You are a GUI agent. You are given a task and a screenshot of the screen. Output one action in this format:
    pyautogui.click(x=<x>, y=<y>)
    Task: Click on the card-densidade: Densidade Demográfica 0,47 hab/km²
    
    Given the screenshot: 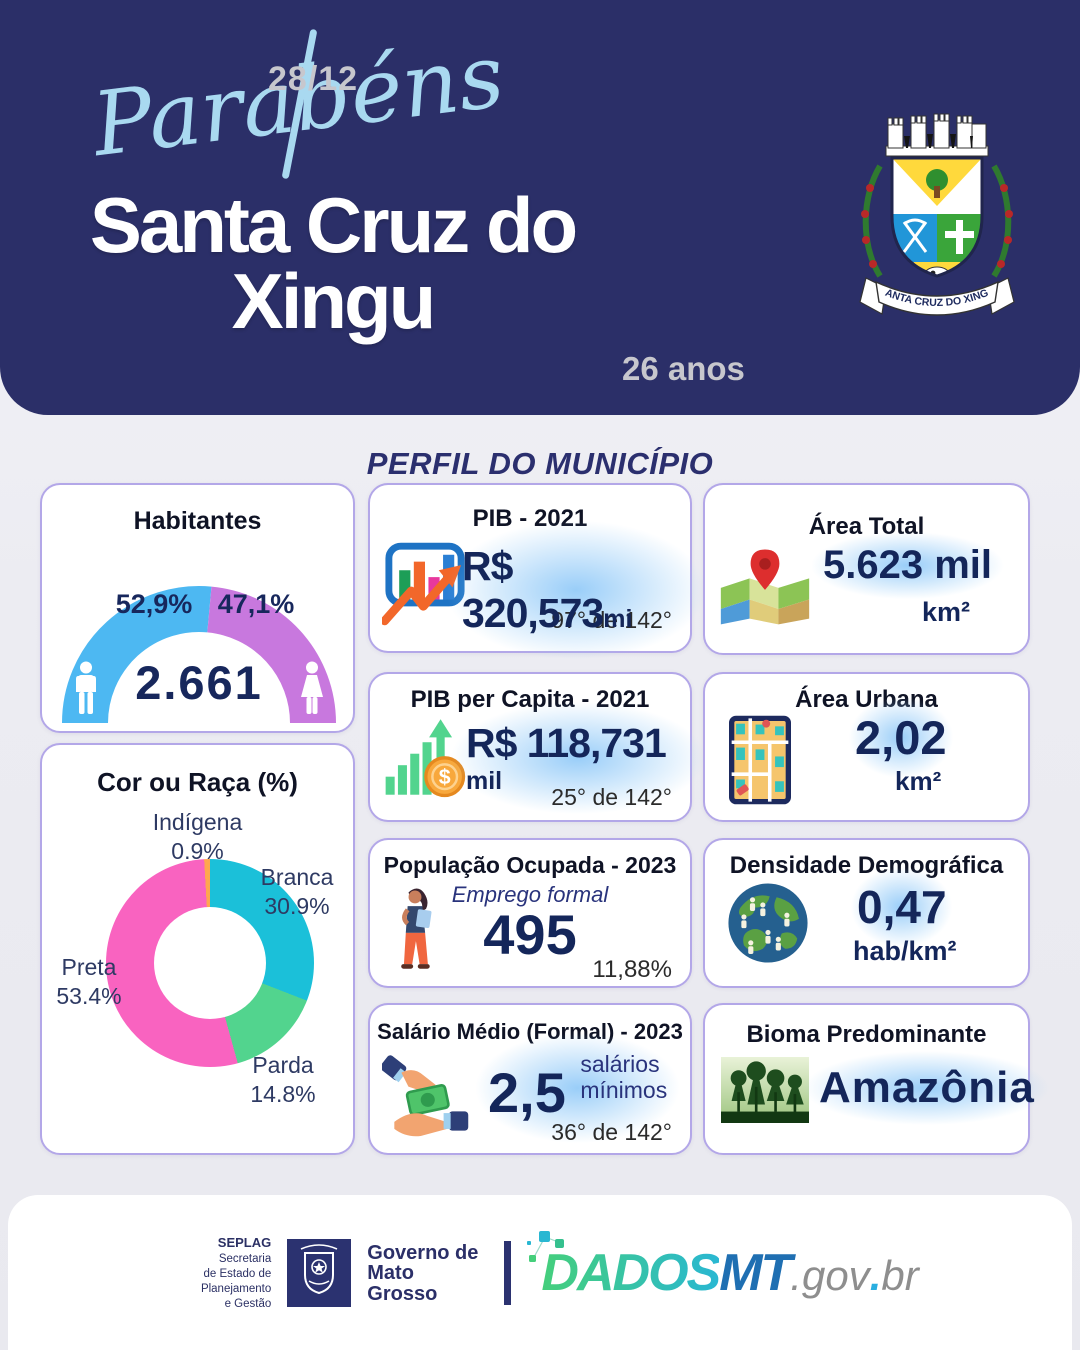 What is the action you would take?
    pyautogui.click(x=866, y=913)
    